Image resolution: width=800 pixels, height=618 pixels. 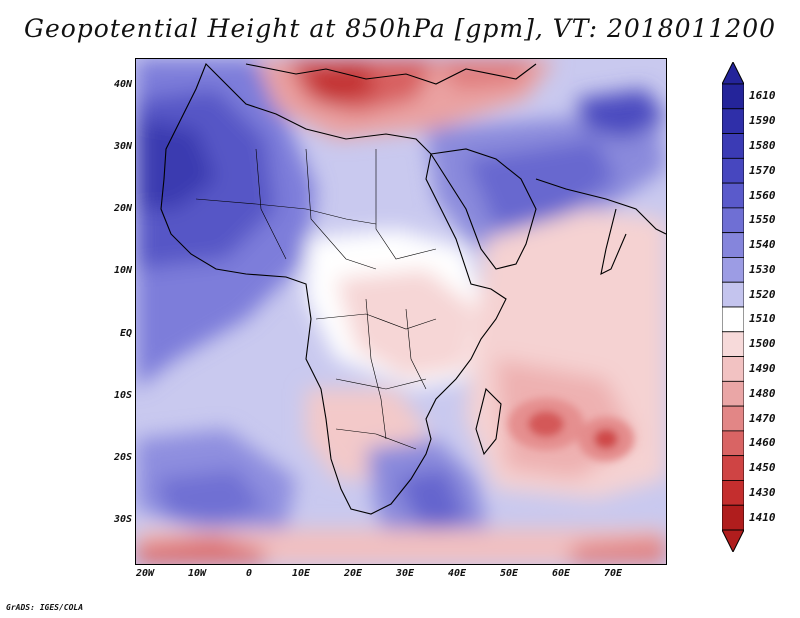 What do you see at coordinates (122, 457) in the screenshot?
I see `lat-label: 20S` at bounding box center [122, 457].